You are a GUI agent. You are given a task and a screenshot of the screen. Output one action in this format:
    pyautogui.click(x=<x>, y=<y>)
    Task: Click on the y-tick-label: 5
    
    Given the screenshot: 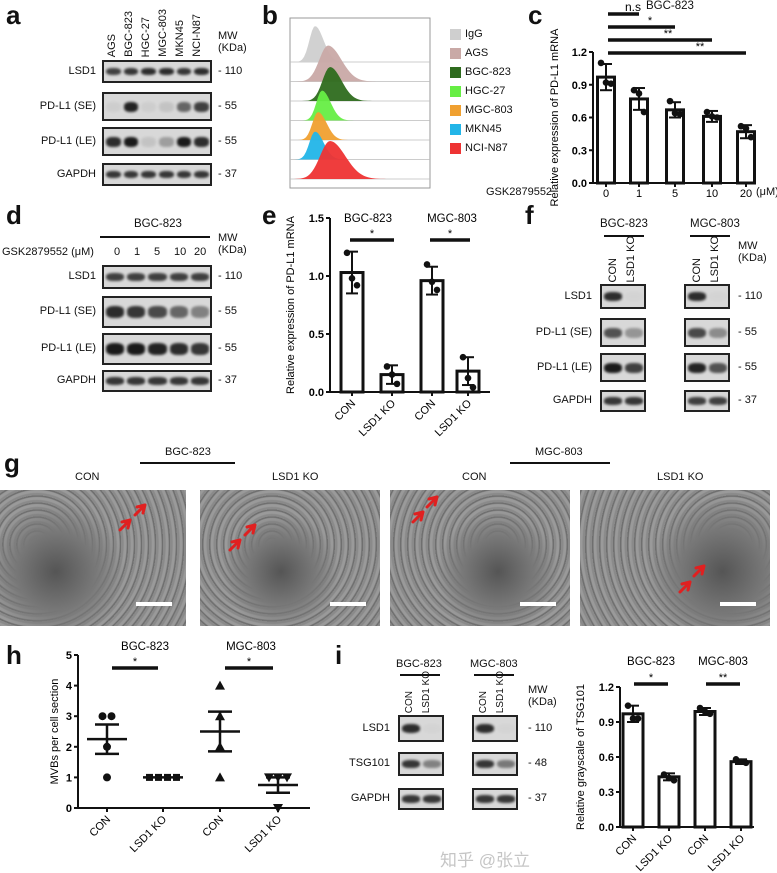 What is the action you would take?
    pyautogui.click(x=69, y=656)
    